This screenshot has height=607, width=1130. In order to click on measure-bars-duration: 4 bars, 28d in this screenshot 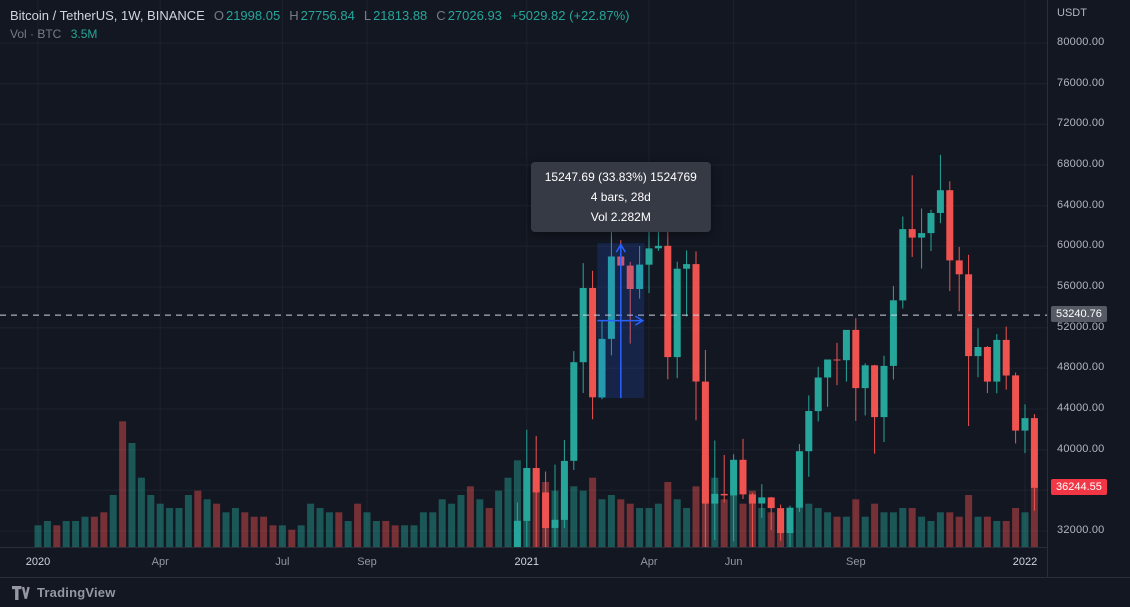, I will do `click(620, 197)`.